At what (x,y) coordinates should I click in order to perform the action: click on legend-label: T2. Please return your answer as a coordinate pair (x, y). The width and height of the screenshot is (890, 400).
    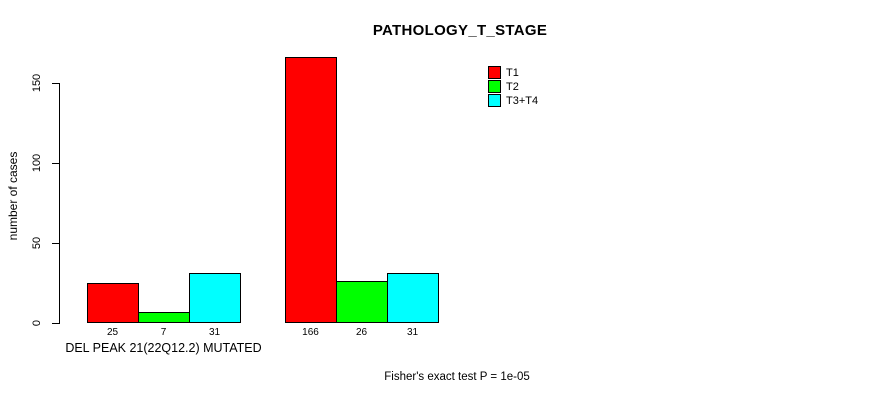
    Looking at the image, I should click on (512, 86).